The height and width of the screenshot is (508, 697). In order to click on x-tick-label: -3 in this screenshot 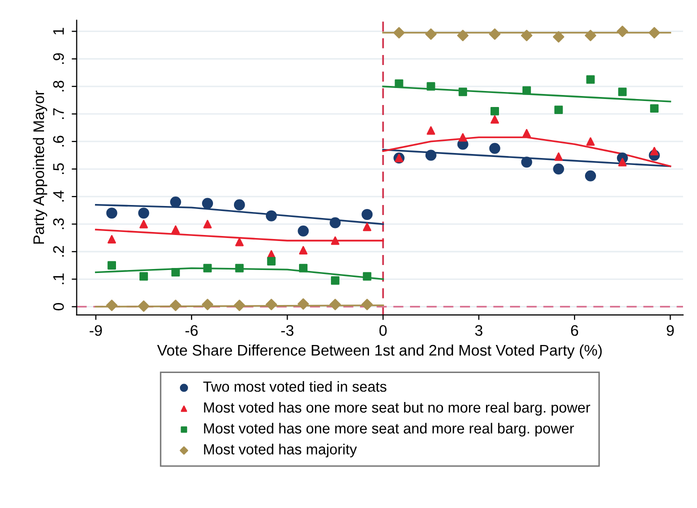, I will do `click(287, 330)`.